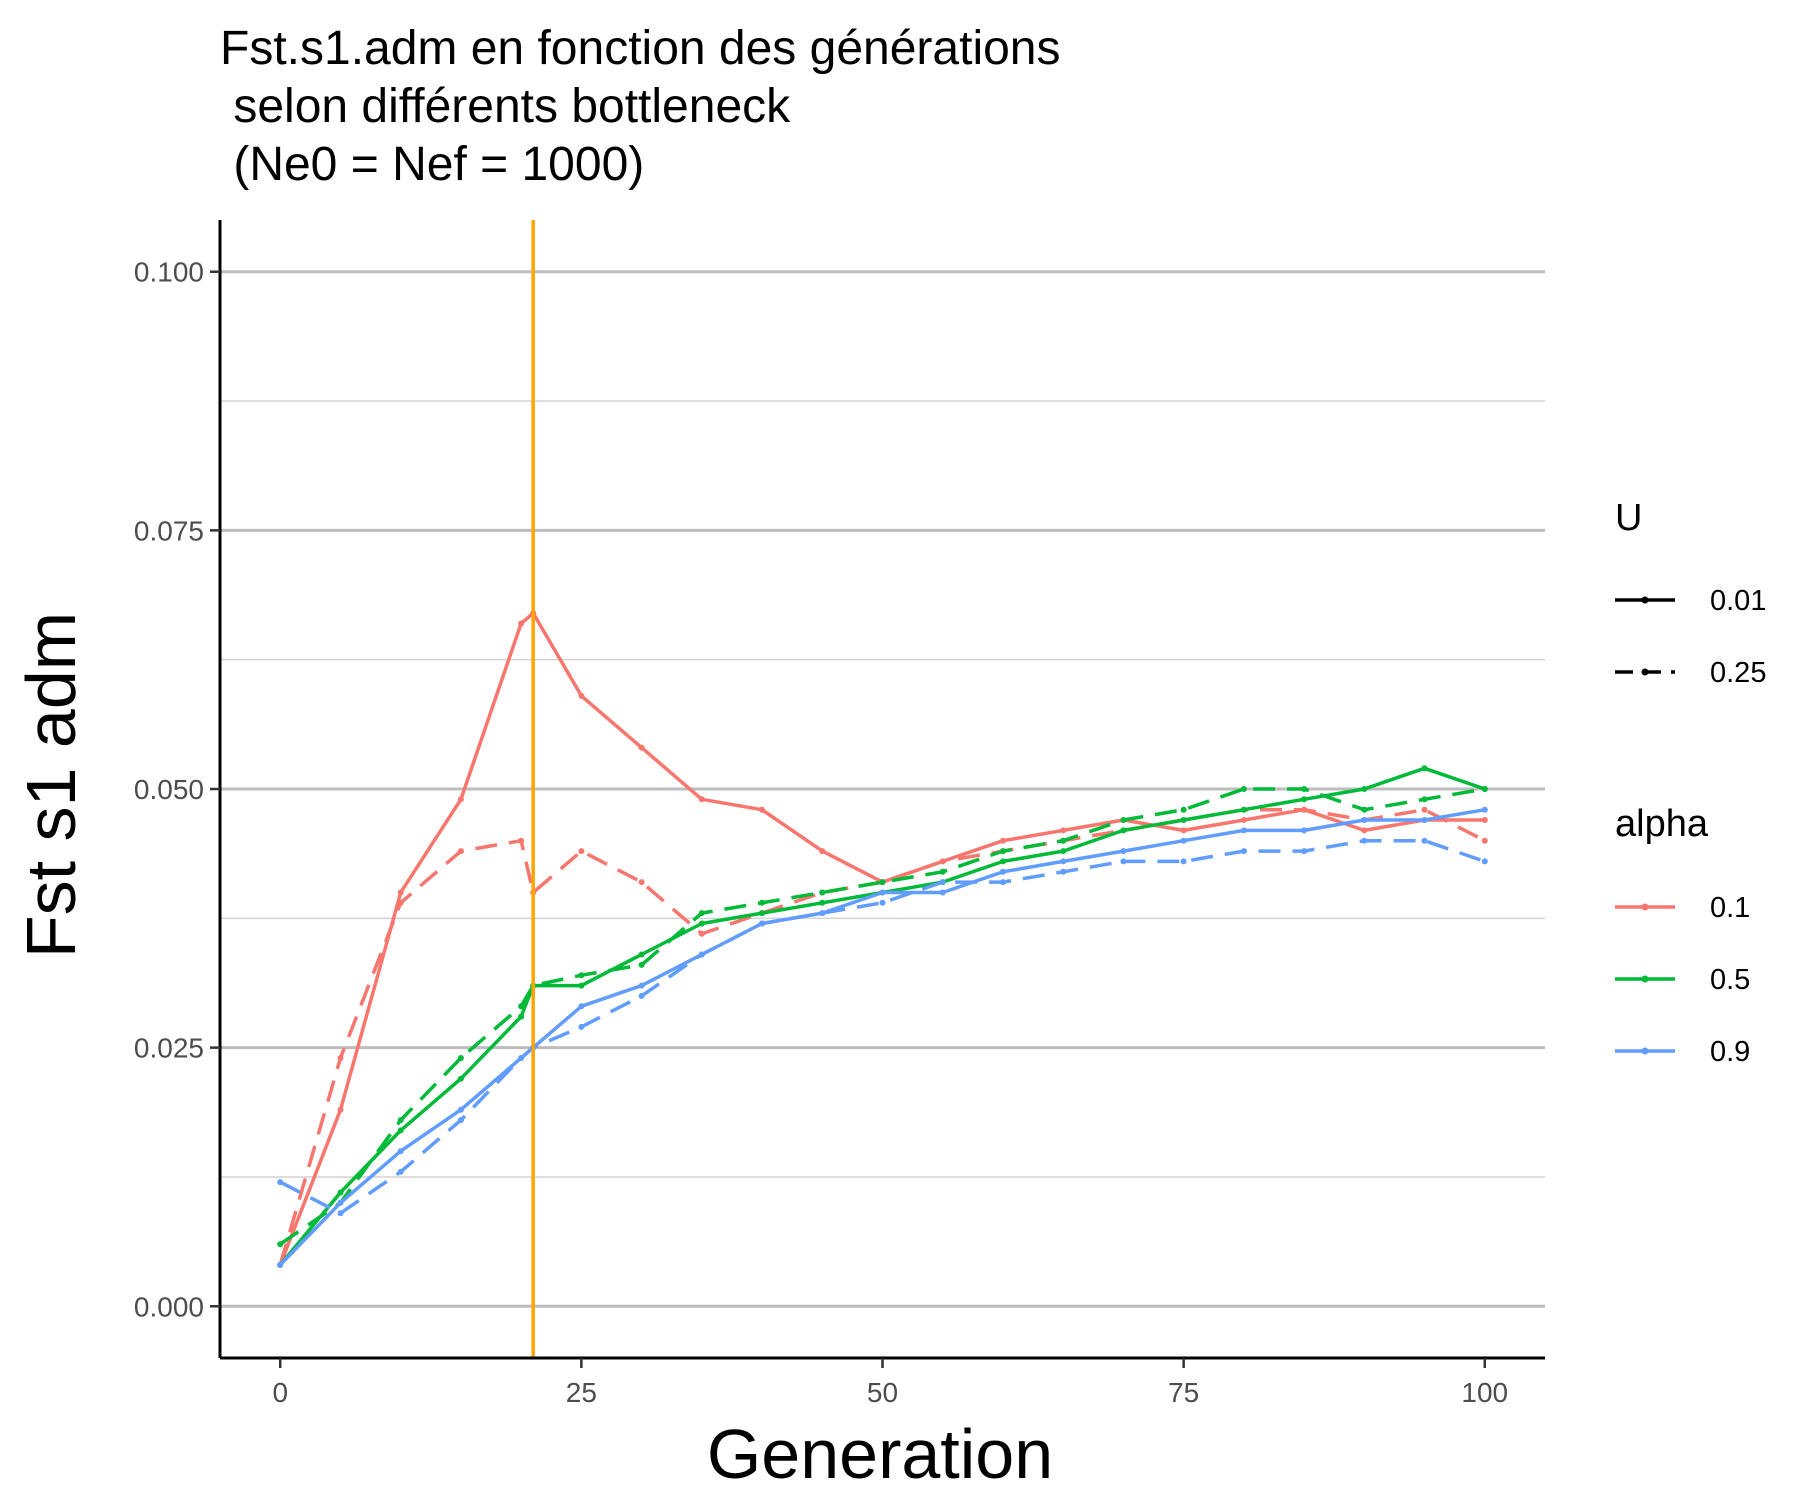 This screenshot has height=1500, width=1800. Describe the element at coordinates (890, 1383) in the screenshot. I see `x-axis-ticks: 0 25 50 75 100` at that location.